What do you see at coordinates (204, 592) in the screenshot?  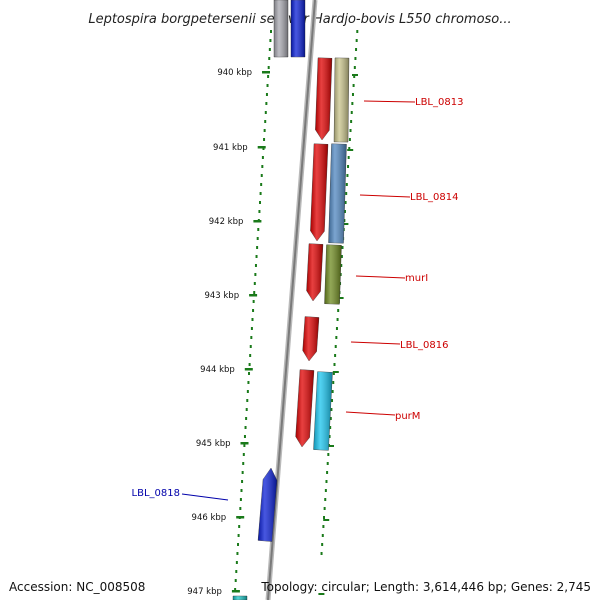 I see `kbp-label: 947 kbp` at bounding box center [204, 592].